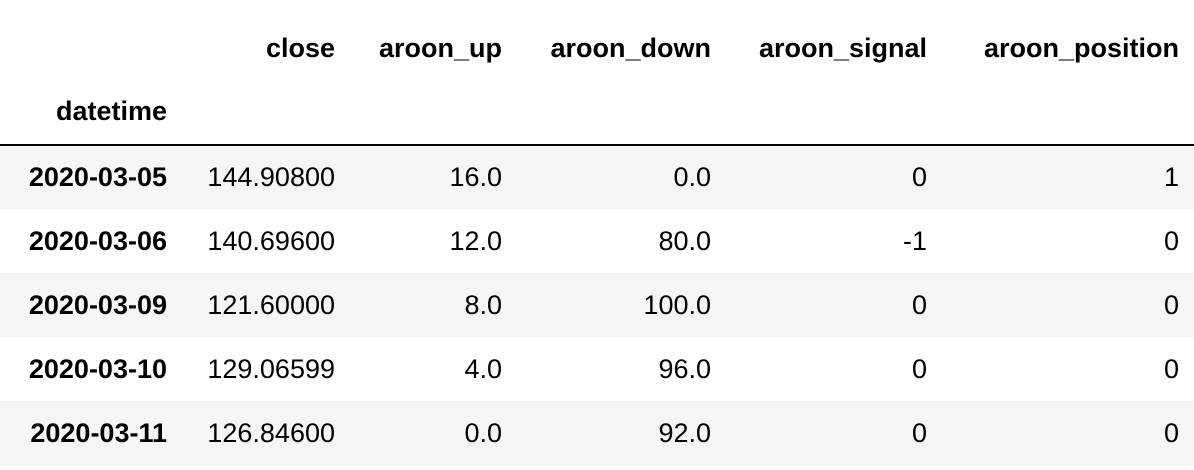 This screenshot has width=1194, height=470. Describe the element at coordinates (271, 432) in the screenshot. I see `close-cell: 126.84600` at that location.